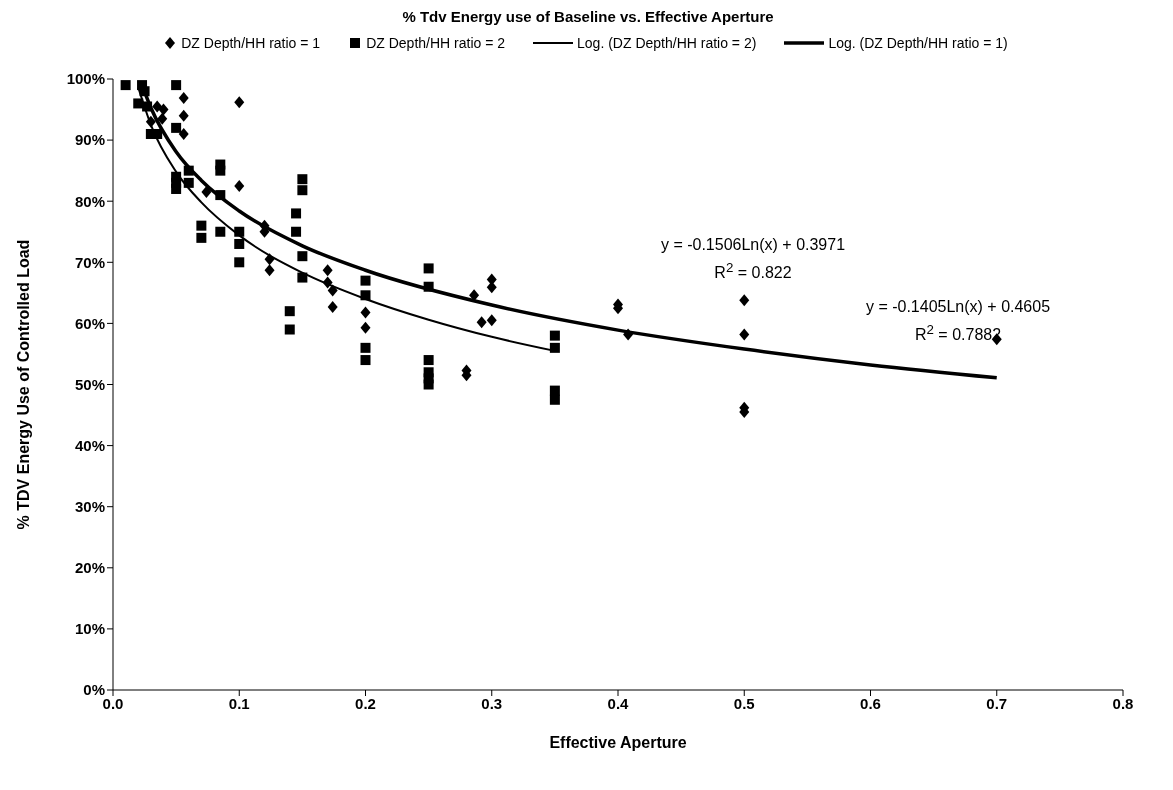 The height and width of the screenshot is (790, 1173). I want to click on x-tick-label: 0.2, so click(365, 703).